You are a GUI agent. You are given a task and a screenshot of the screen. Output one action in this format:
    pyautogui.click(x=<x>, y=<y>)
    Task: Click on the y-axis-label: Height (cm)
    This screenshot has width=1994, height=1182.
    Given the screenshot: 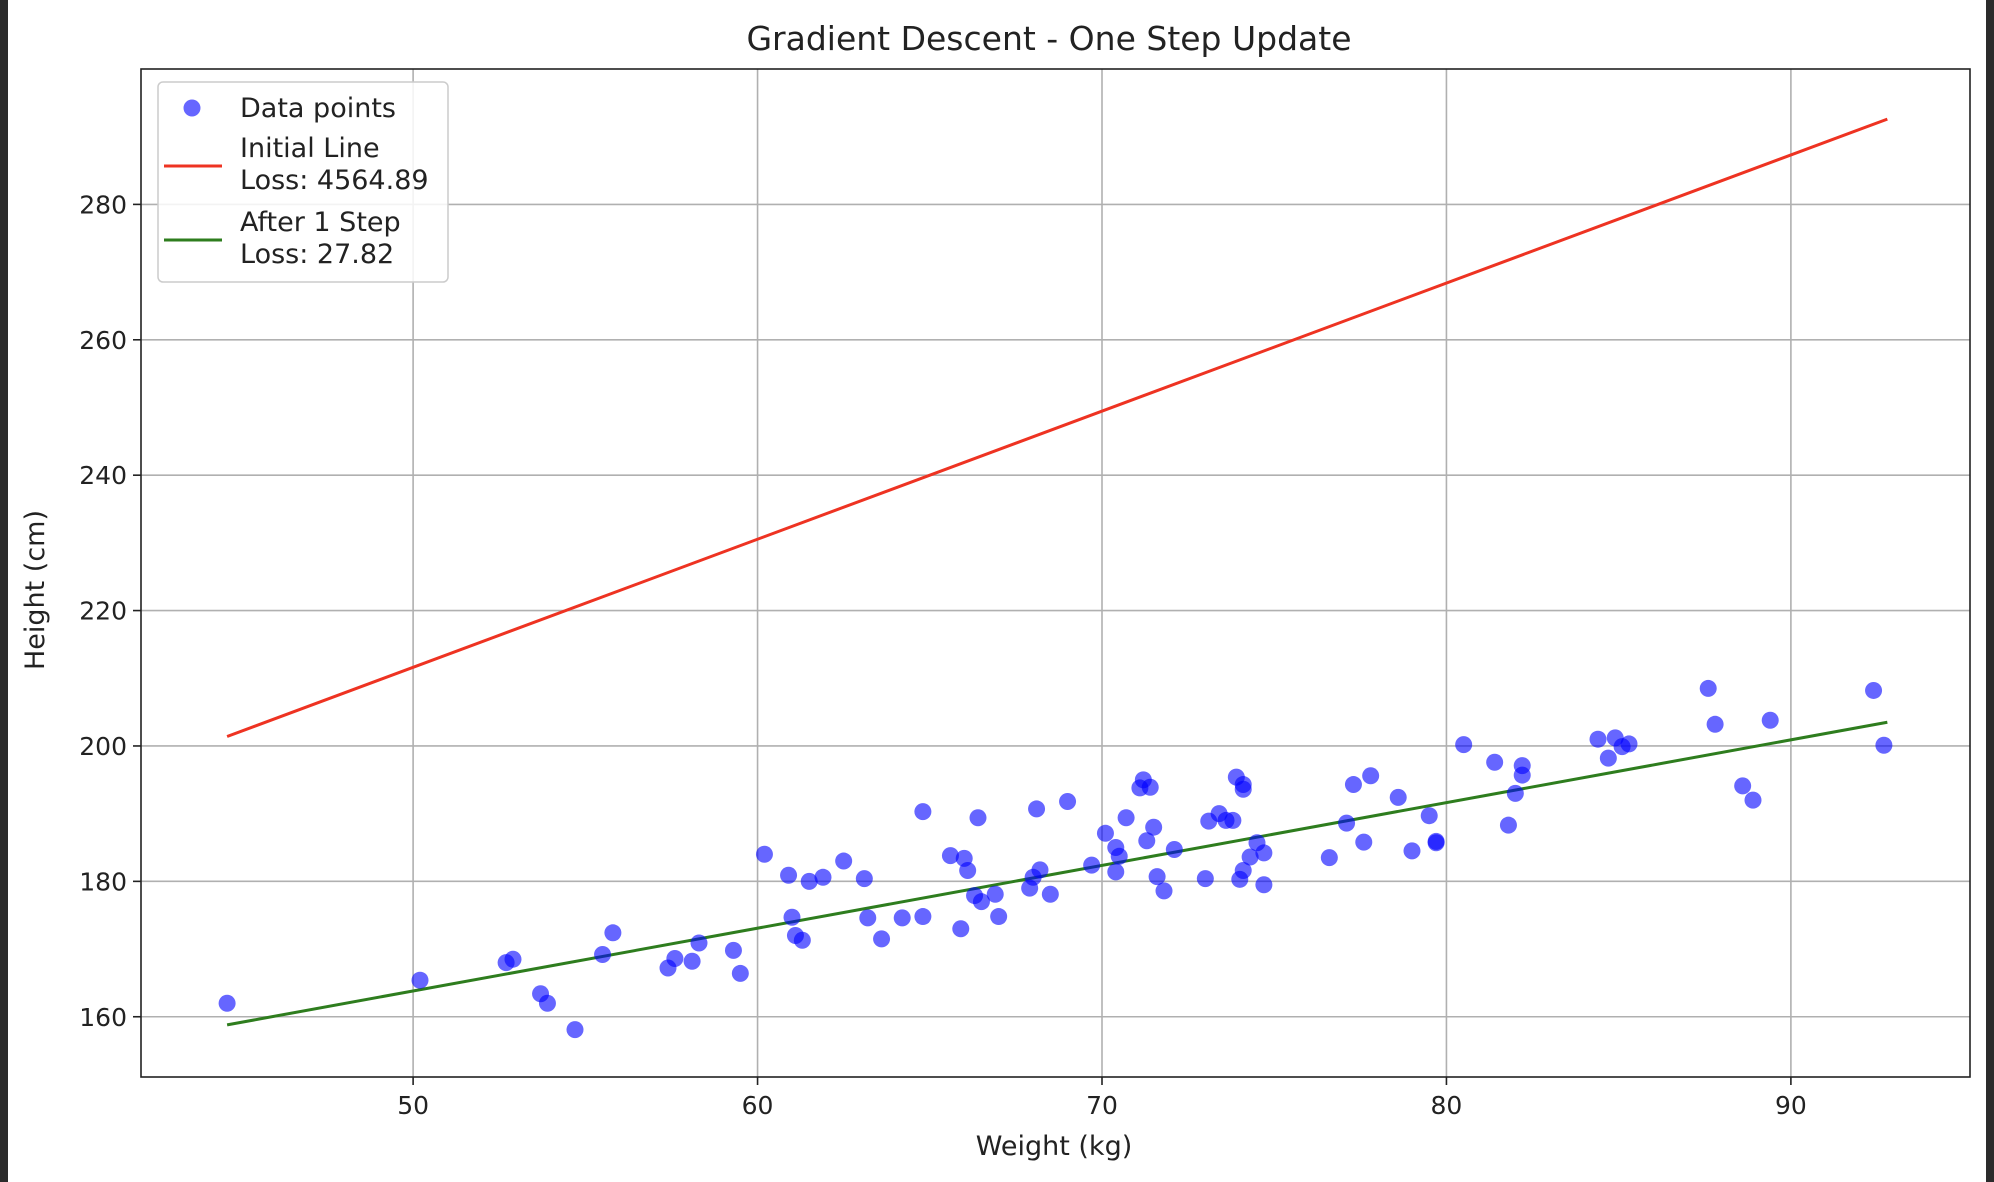 What is the action you would take?
    pyautogui.click(x=35, y=590)
    